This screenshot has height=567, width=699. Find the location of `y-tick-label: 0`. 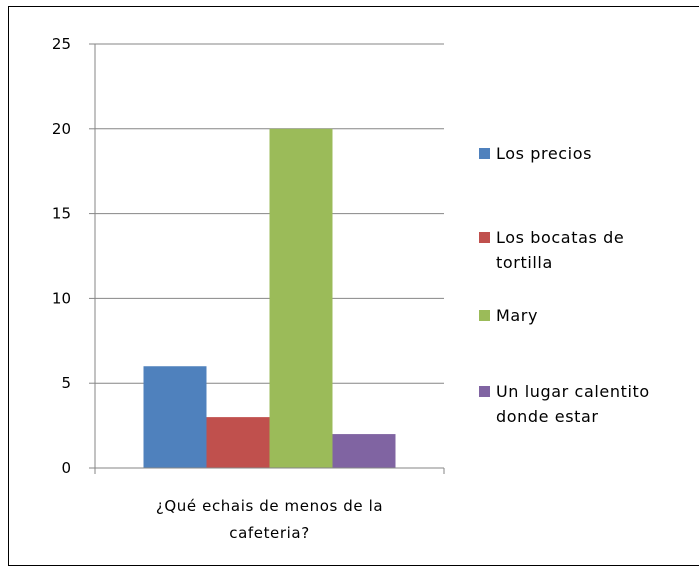

y-tick-label: 0 is located at coordinates (66, 468).